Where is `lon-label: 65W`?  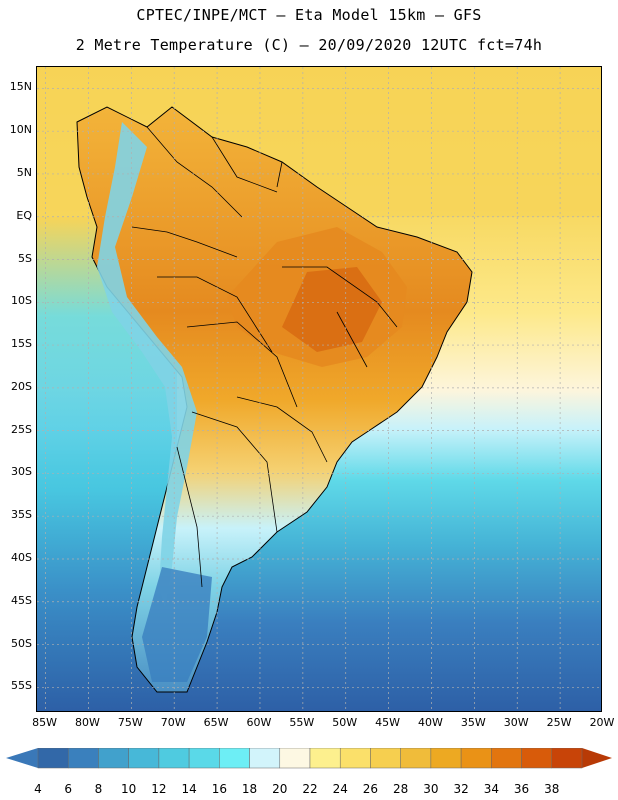 lon-label: 65W is located at coordinates (216, 722).